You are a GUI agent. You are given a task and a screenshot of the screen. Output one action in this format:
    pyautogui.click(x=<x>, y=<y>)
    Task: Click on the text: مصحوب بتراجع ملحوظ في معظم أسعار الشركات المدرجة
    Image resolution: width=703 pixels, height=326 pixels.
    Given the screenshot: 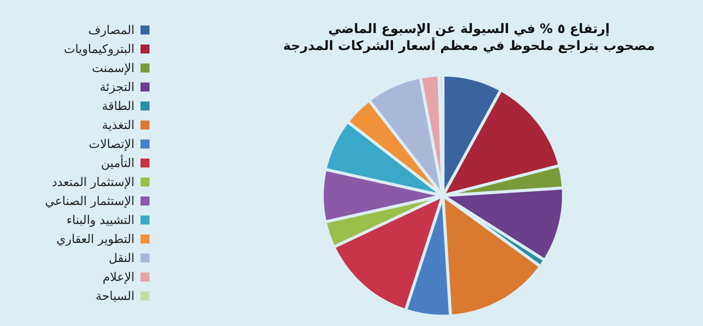 What is the action you would take?
    pyautogui.click(x=469, y=45)
    